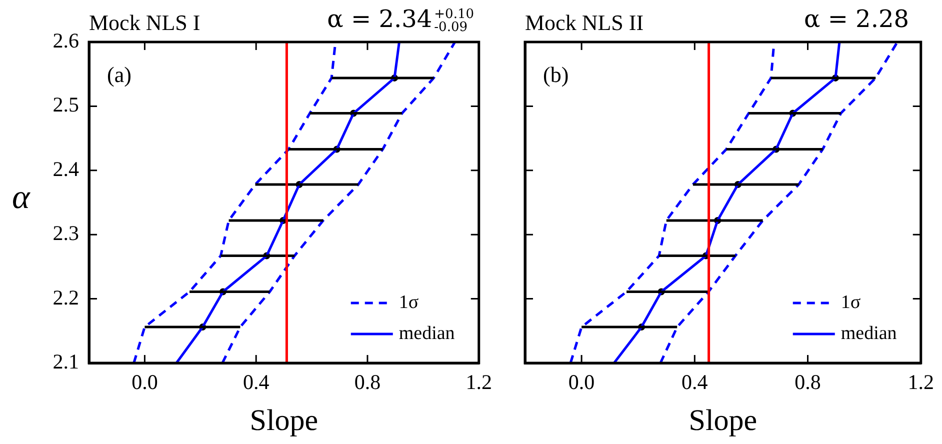 This screenshot has height=444, width=942. What do you see at coordinates (584, 23) in the screenshot?
I see `chart-title: Mock NLS II` at bounding box center [584, 23].